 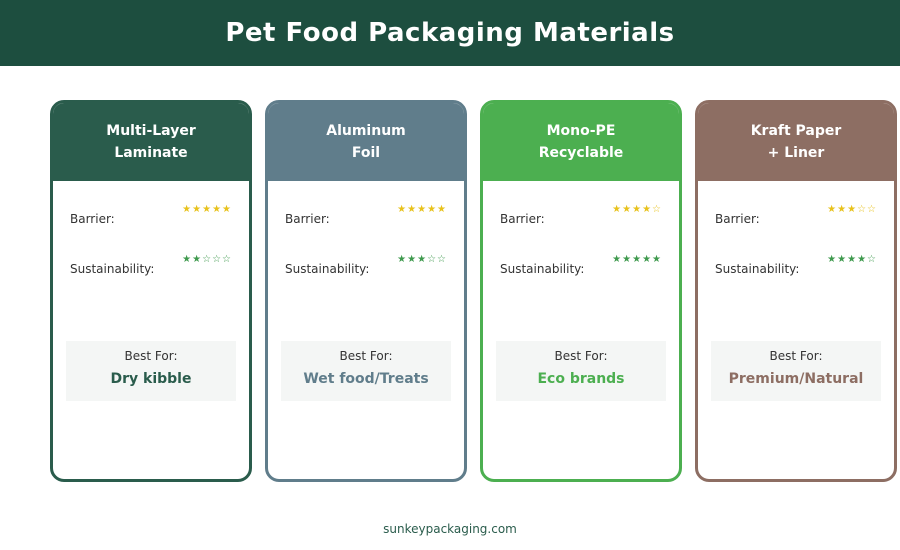 I want to click on sustainability-stars-icon: ★★☆☆☆, so click(x=207, y=259).